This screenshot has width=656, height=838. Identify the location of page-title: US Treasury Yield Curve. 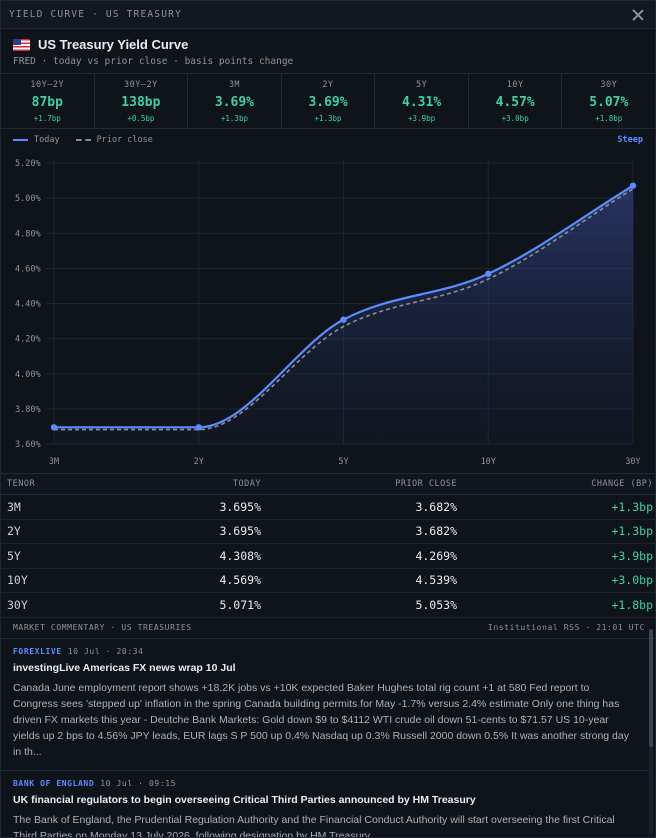
(113, 44).